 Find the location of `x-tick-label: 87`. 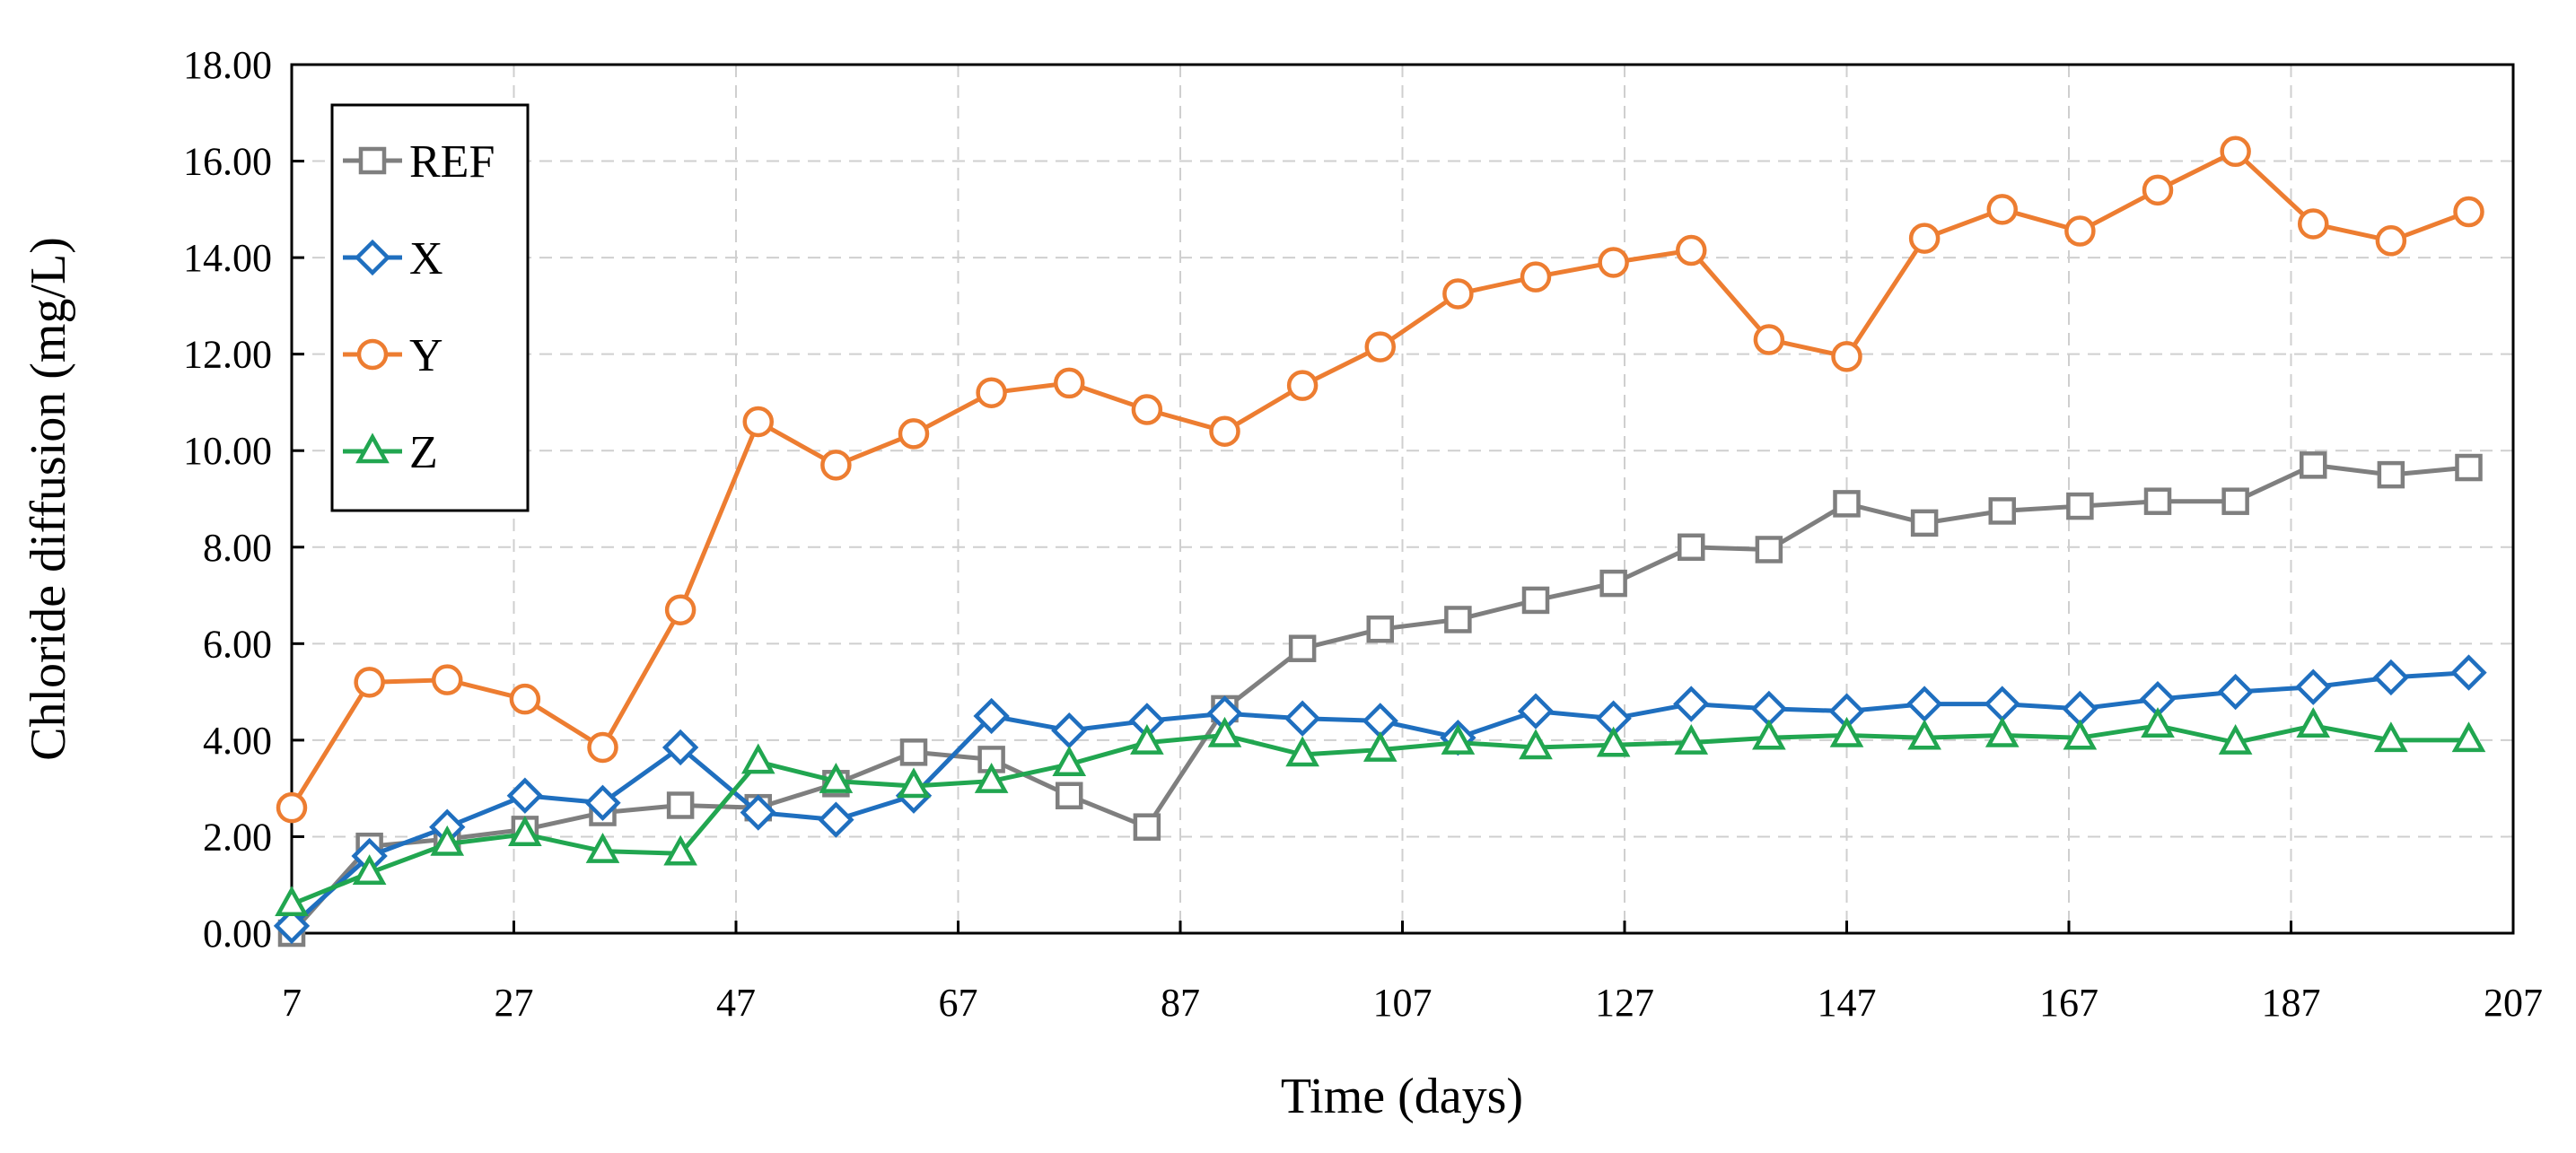

x-tick-label: 87 is located at coordinates (1180, 1003).